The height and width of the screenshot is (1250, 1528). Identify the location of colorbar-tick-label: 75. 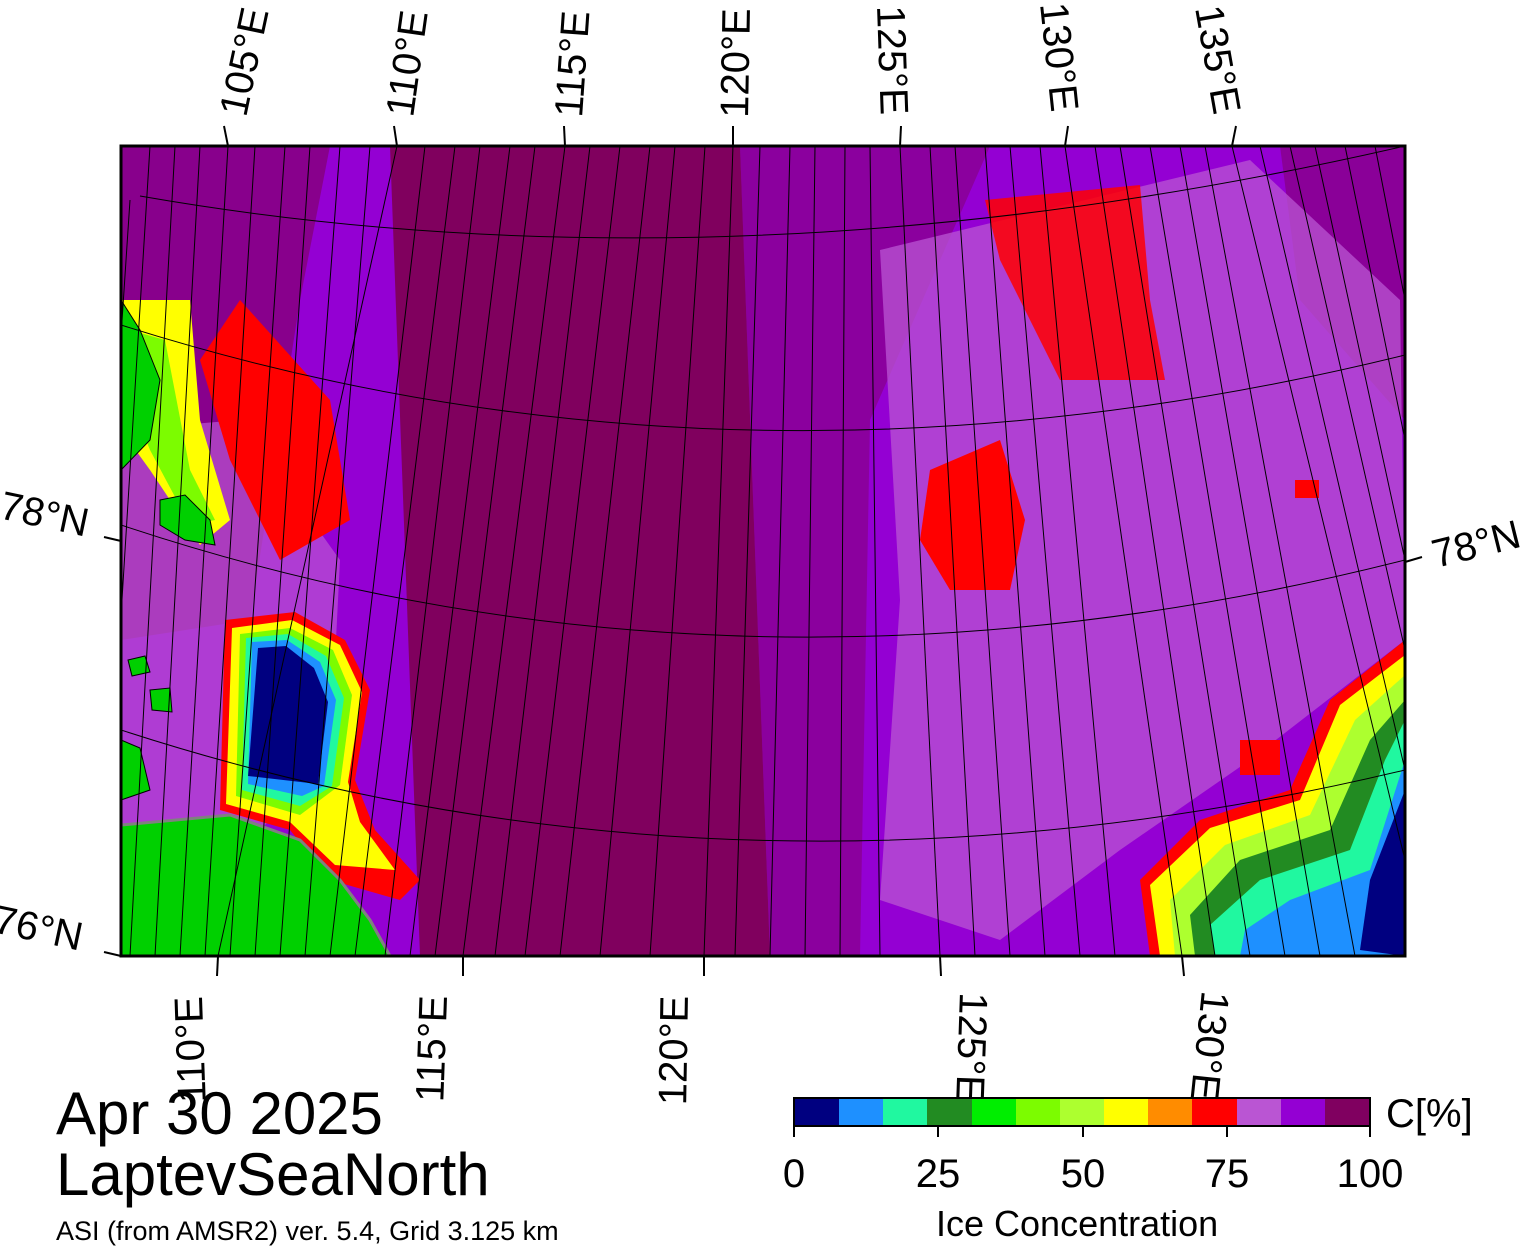
(1227, 1174).